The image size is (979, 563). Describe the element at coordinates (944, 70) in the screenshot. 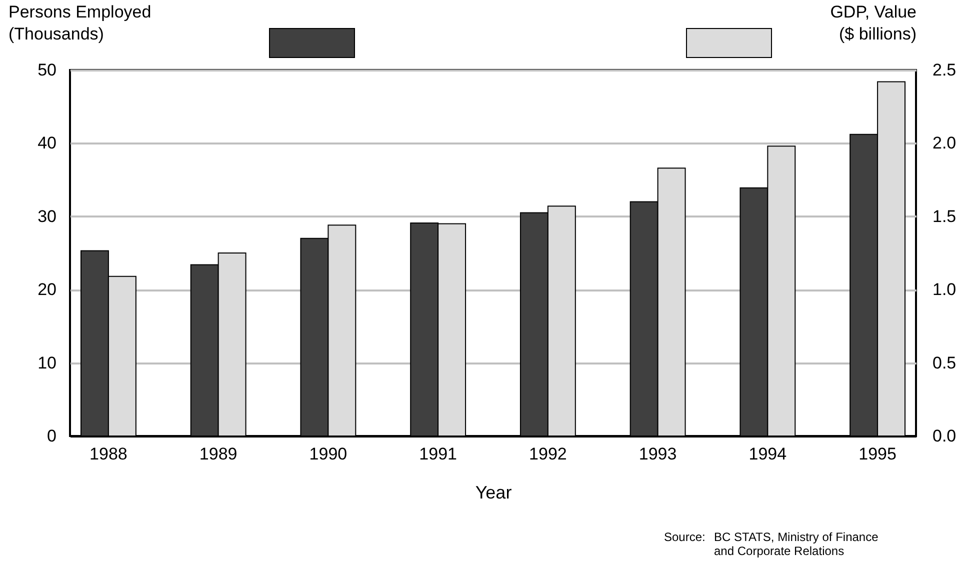

I see `y2-tick-label: 2.5` at that location.